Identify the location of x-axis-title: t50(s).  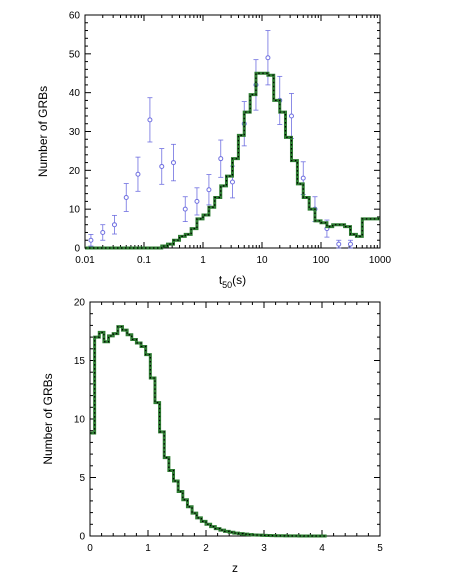
(232, 281).